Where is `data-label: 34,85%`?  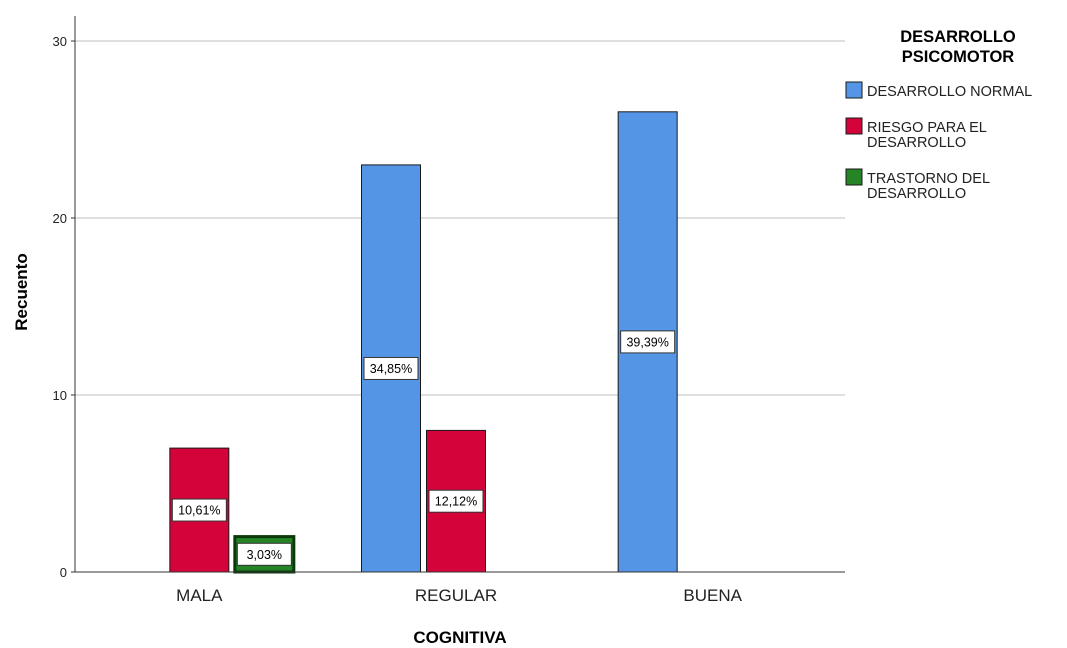 data-label: 34,85% is located at coordinates (391, 369).